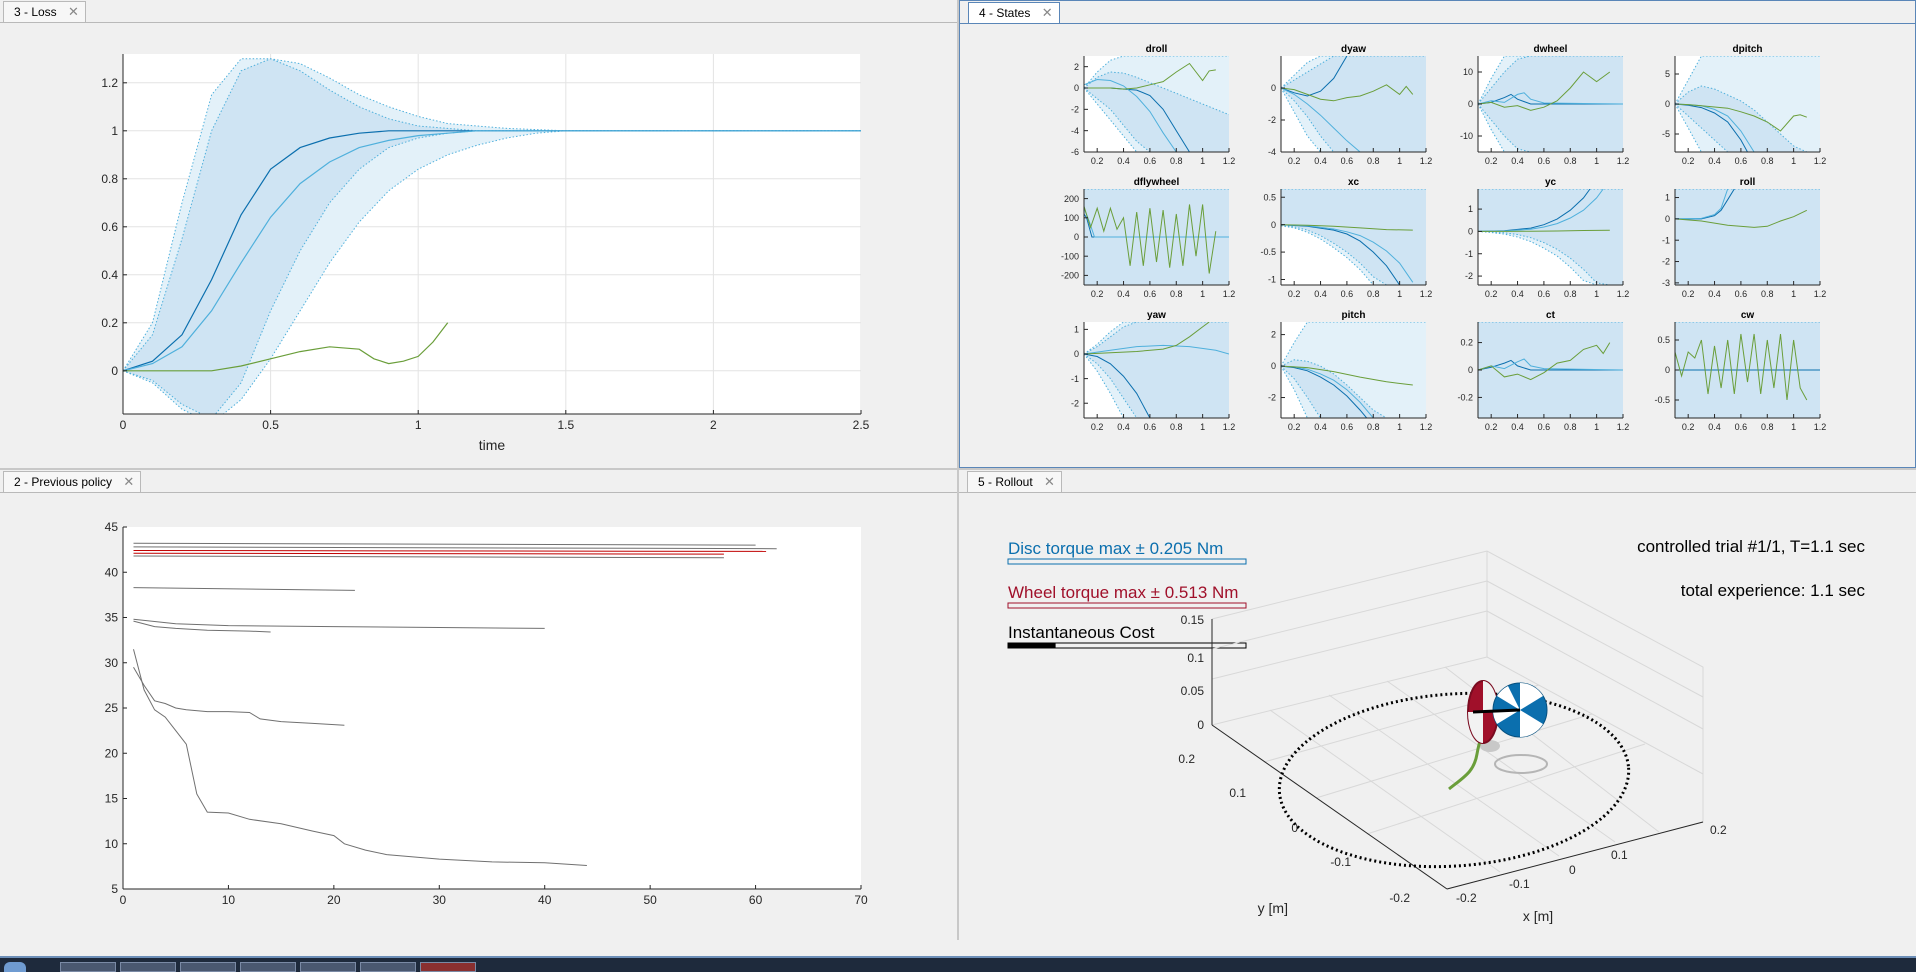 This screenshot has width=1916, height=972. I want to click on y-tick-label: 2, so click(1273, 335).